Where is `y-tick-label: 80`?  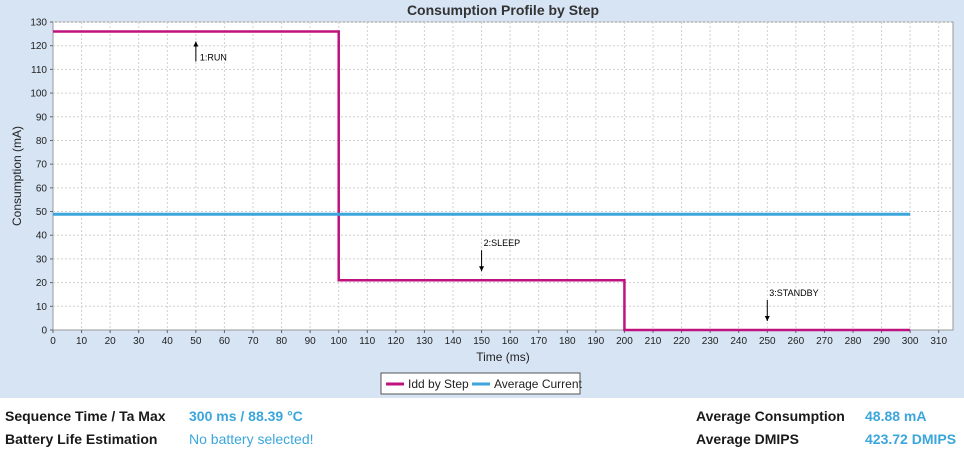 y-tick-label: 80 is located at coordinates (42, 141).